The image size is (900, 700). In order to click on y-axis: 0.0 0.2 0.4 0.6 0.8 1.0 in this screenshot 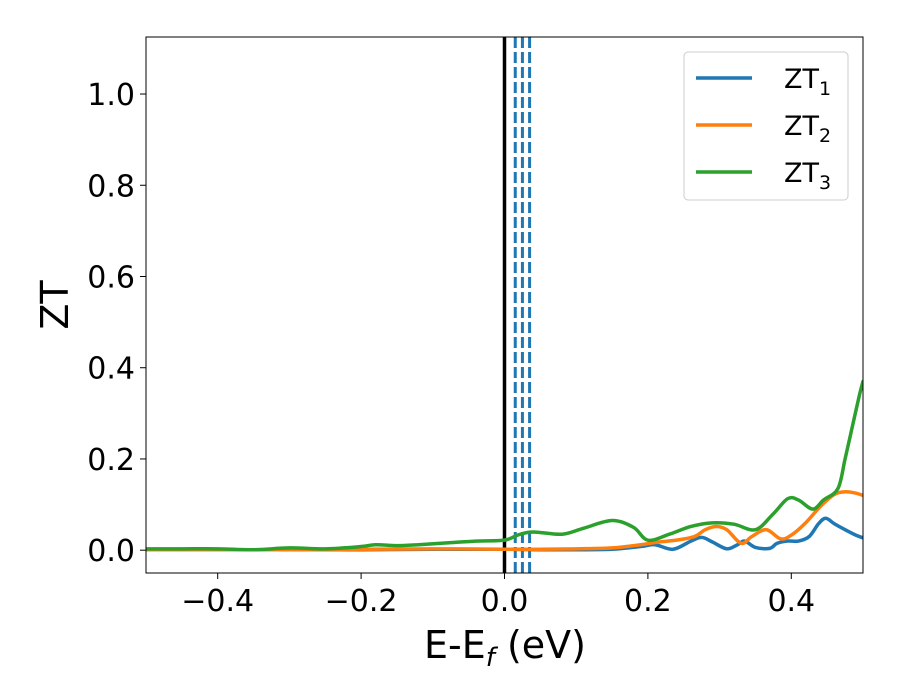, I will do `click(116, 323)`.